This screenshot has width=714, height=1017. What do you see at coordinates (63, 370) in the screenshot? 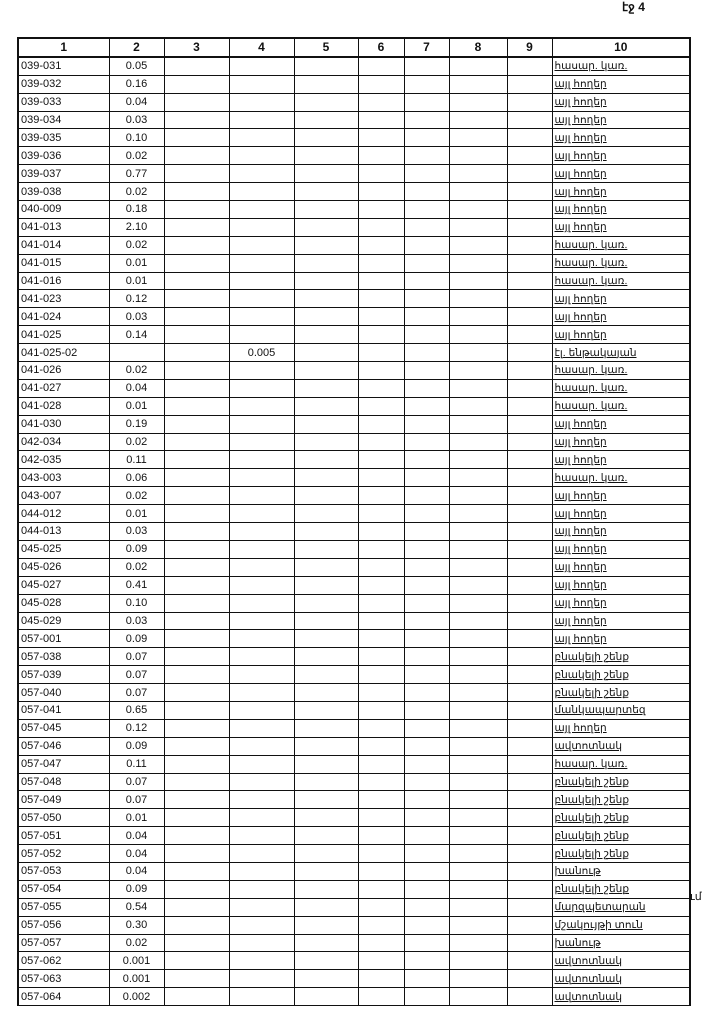
I see `cell-col-1: 041-026` at bounding box center [63, 370].